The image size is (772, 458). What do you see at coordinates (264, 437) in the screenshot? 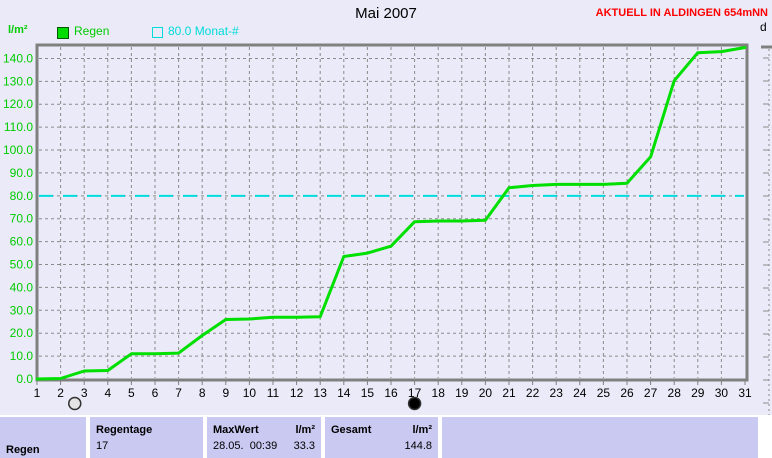
I see `maxwert-cell: MaxWert l/m² 28.05. 00:39 33.3` at bounding box center [264, 437].